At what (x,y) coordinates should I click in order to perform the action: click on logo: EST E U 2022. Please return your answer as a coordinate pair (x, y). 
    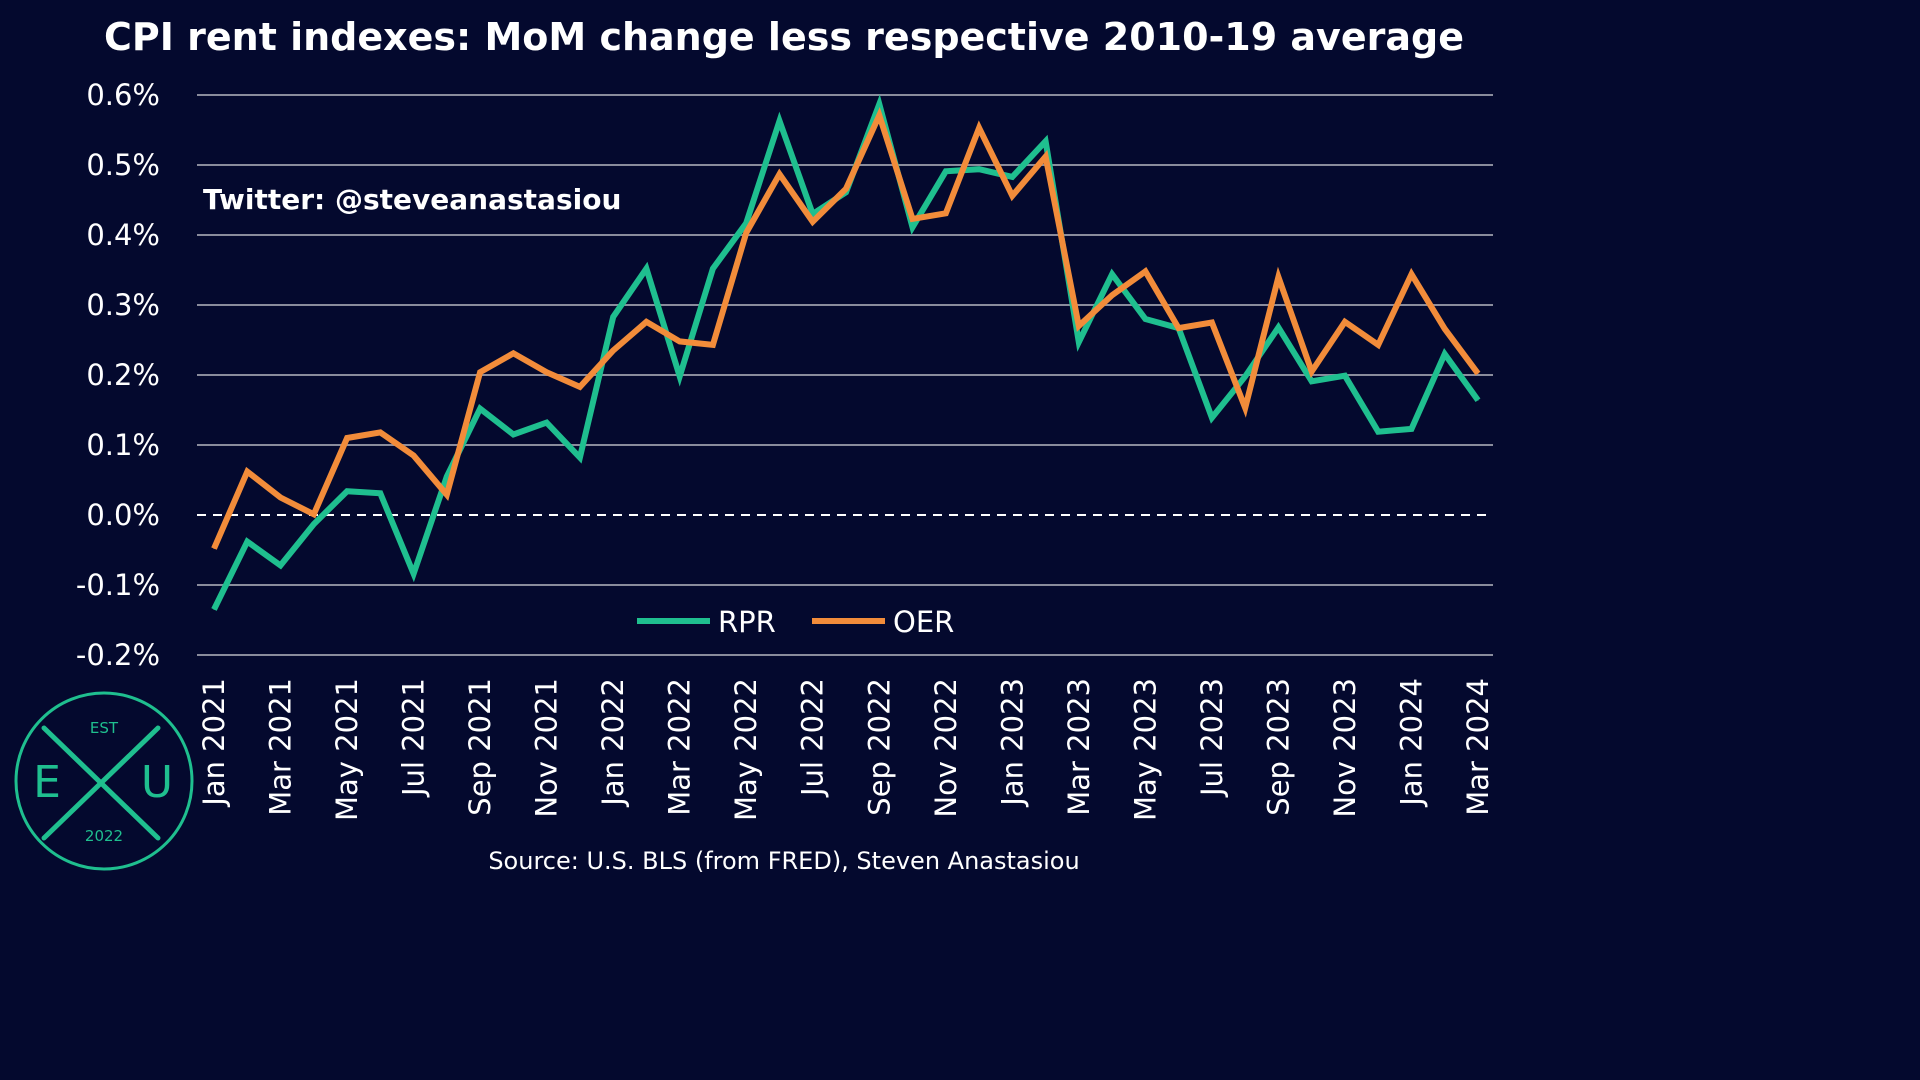
    Looking at the image, I should click on (104, 781).